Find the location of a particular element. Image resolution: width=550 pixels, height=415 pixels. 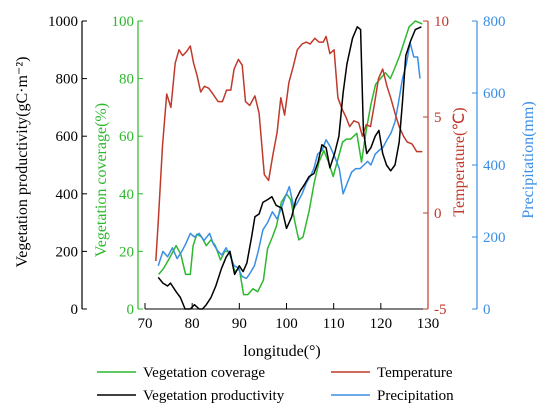

productivity-tick-label: 0 is located at coordinates (75, 310).